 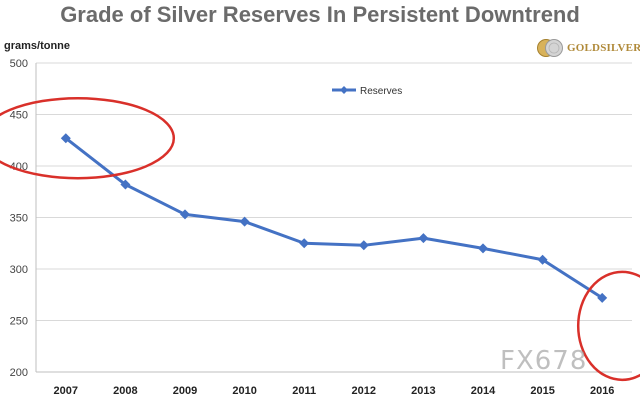 I want to click on x-tick-label: 2009, so click(x=185, y=391).